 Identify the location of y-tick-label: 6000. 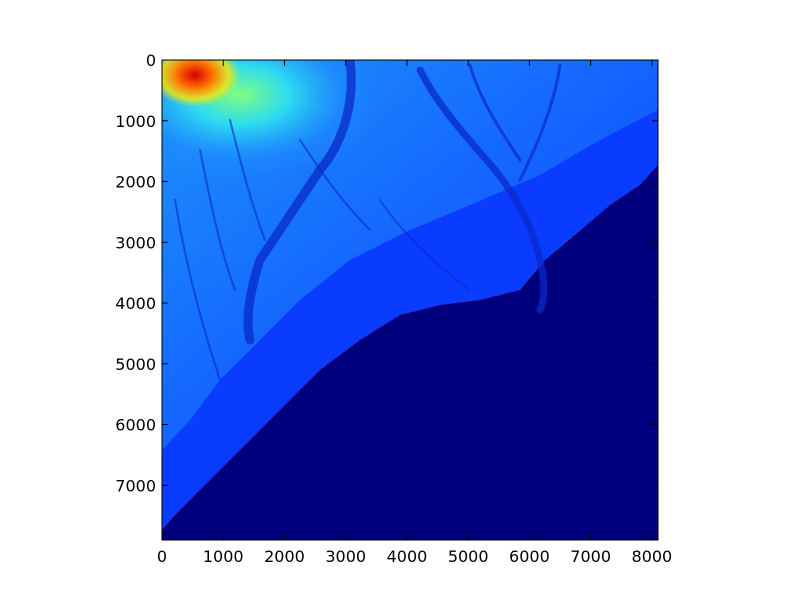
(135, 425).